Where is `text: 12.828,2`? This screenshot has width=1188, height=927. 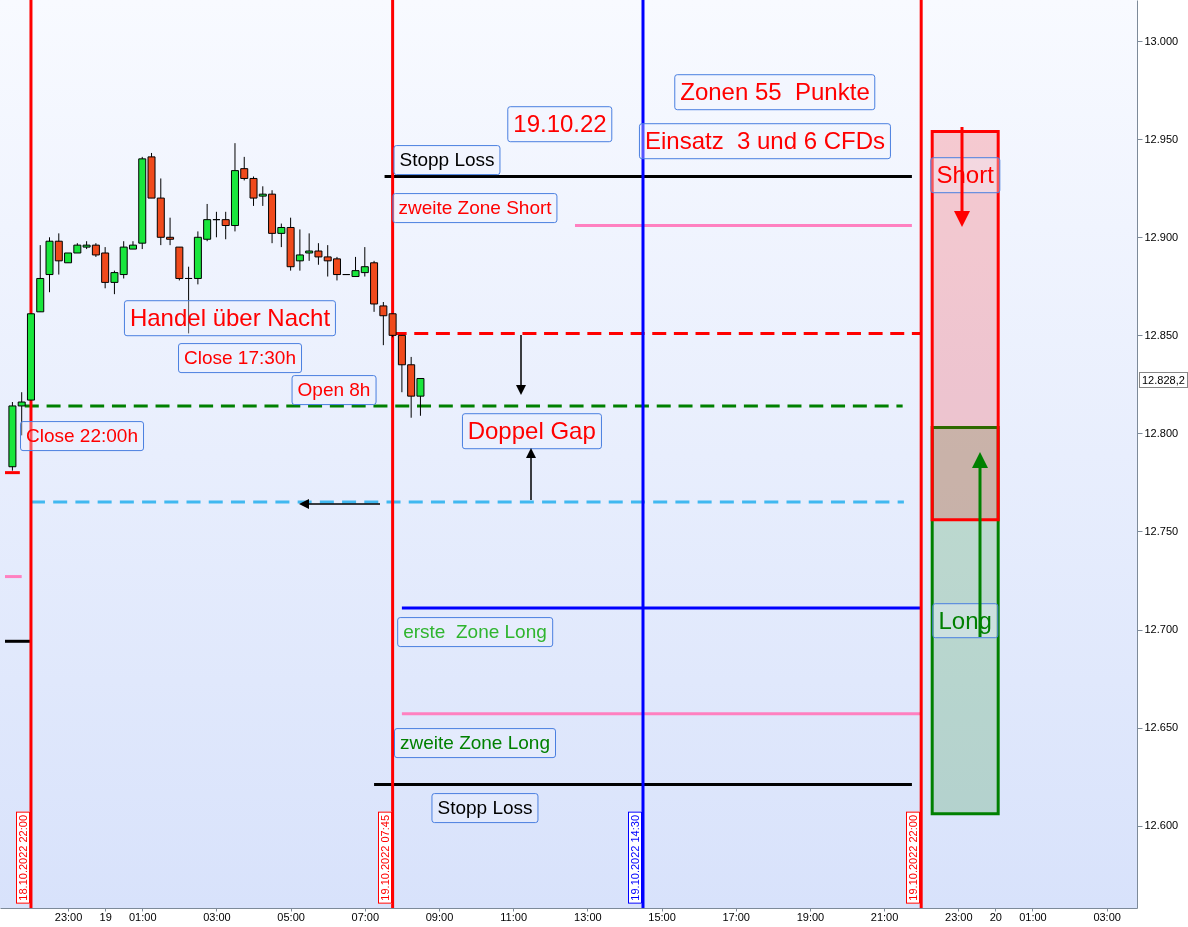
text: 12.828,2 is located at coordinates (1163, 380).